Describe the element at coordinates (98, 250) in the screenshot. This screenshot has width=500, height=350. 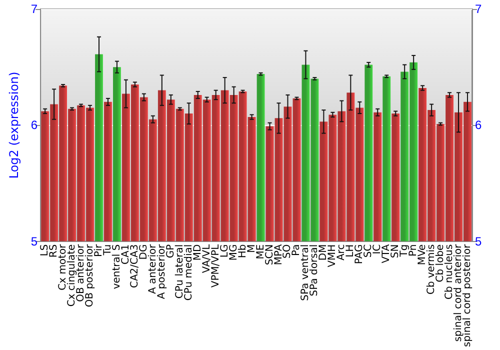
I see `x-tick-label: Pir` at that location.